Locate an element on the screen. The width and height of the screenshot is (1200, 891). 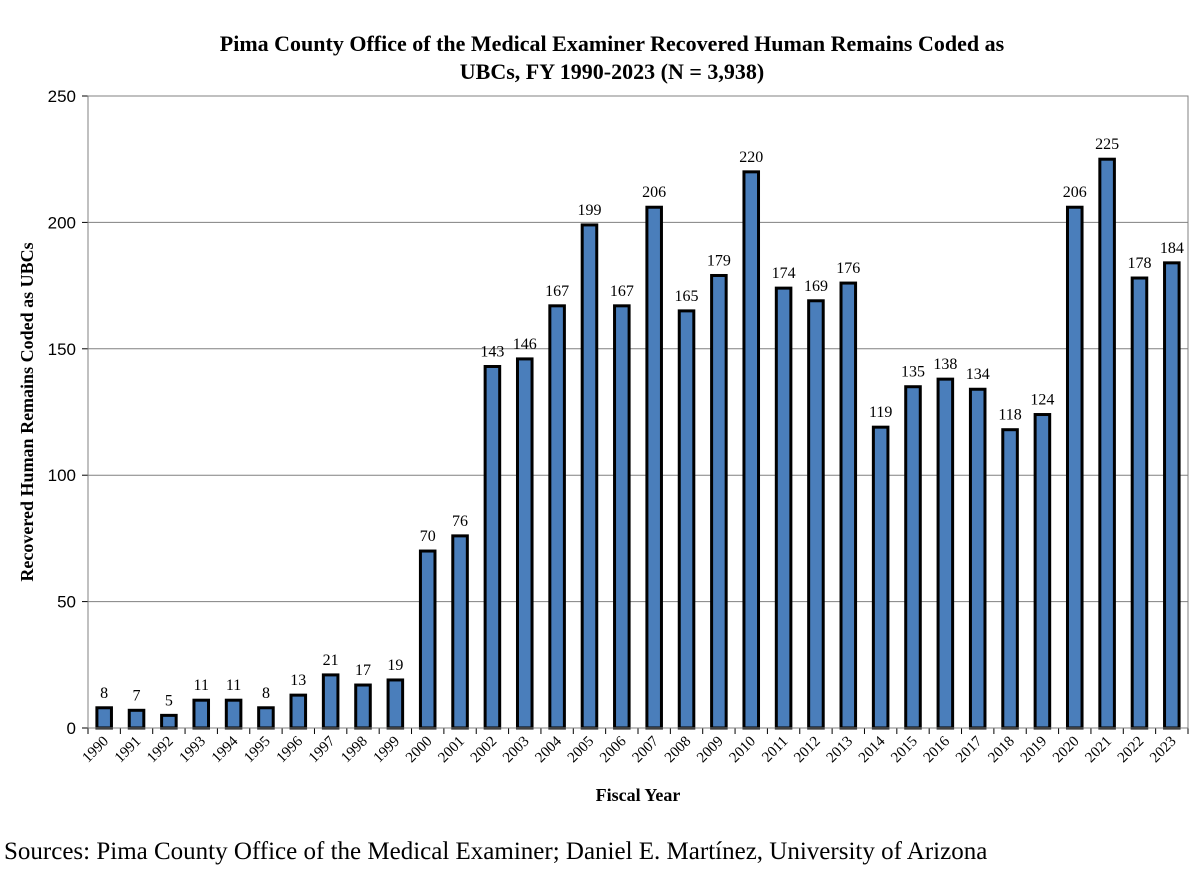
x-tick-label-1992: 1992 is located at coordinates (160, 750).